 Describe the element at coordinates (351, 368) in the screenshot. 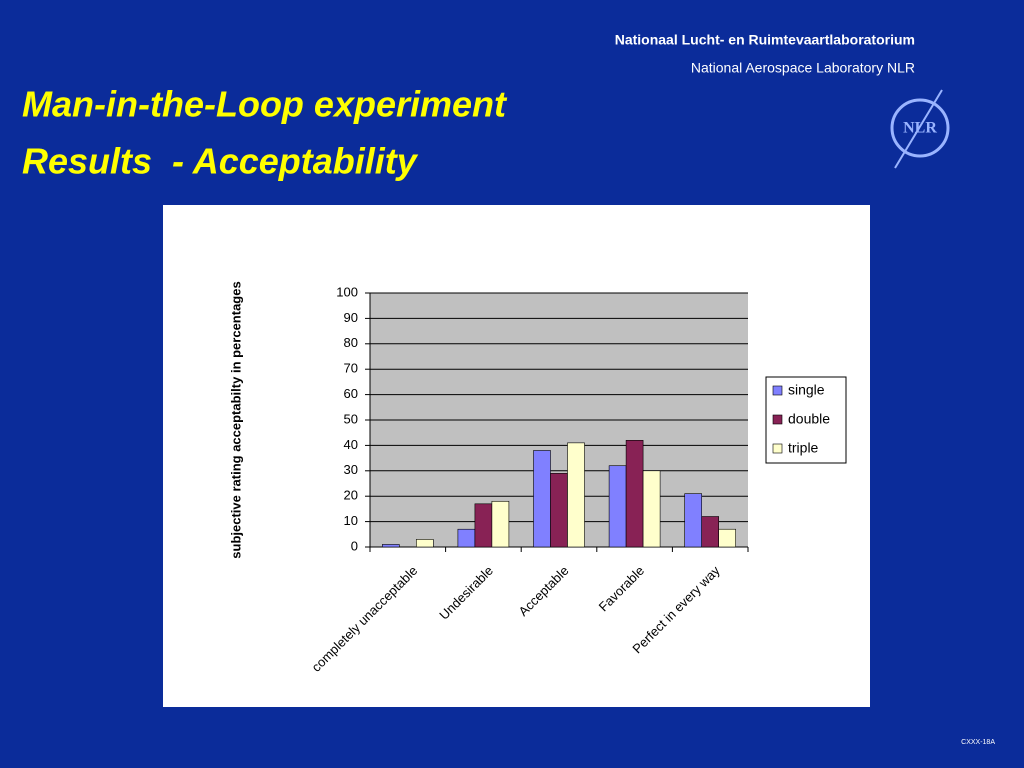

I see `y-tick-label: 70` at that location.